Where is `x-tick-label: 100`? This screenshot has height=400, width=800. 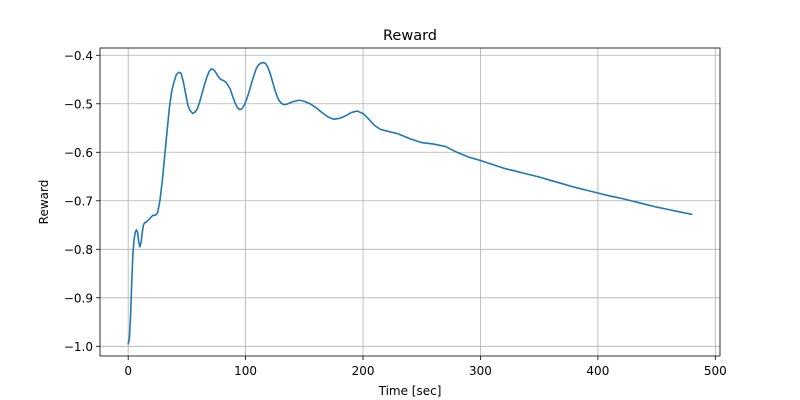 x-tick-label: 100 is located at coordinates (245, 371).